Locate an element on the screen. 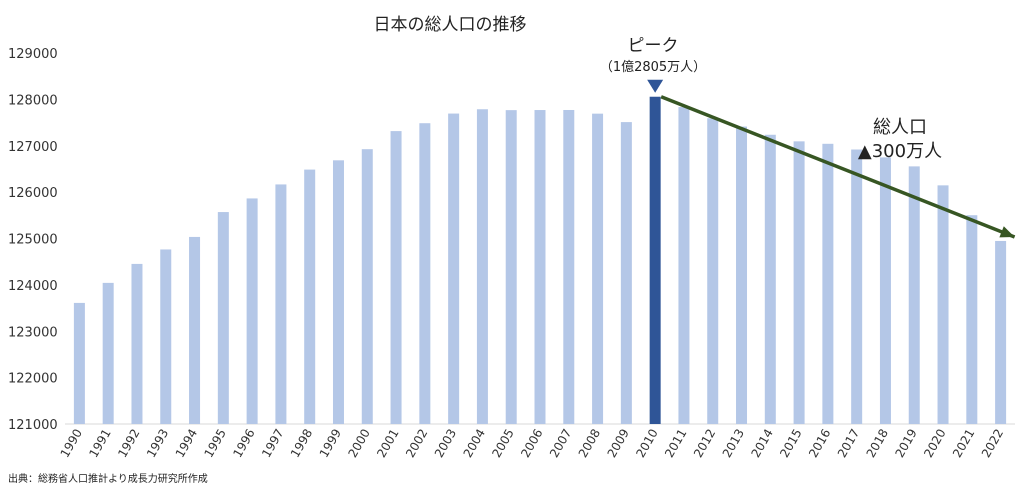  x-tick-label: 2013 is located at coordinates (733, 443).